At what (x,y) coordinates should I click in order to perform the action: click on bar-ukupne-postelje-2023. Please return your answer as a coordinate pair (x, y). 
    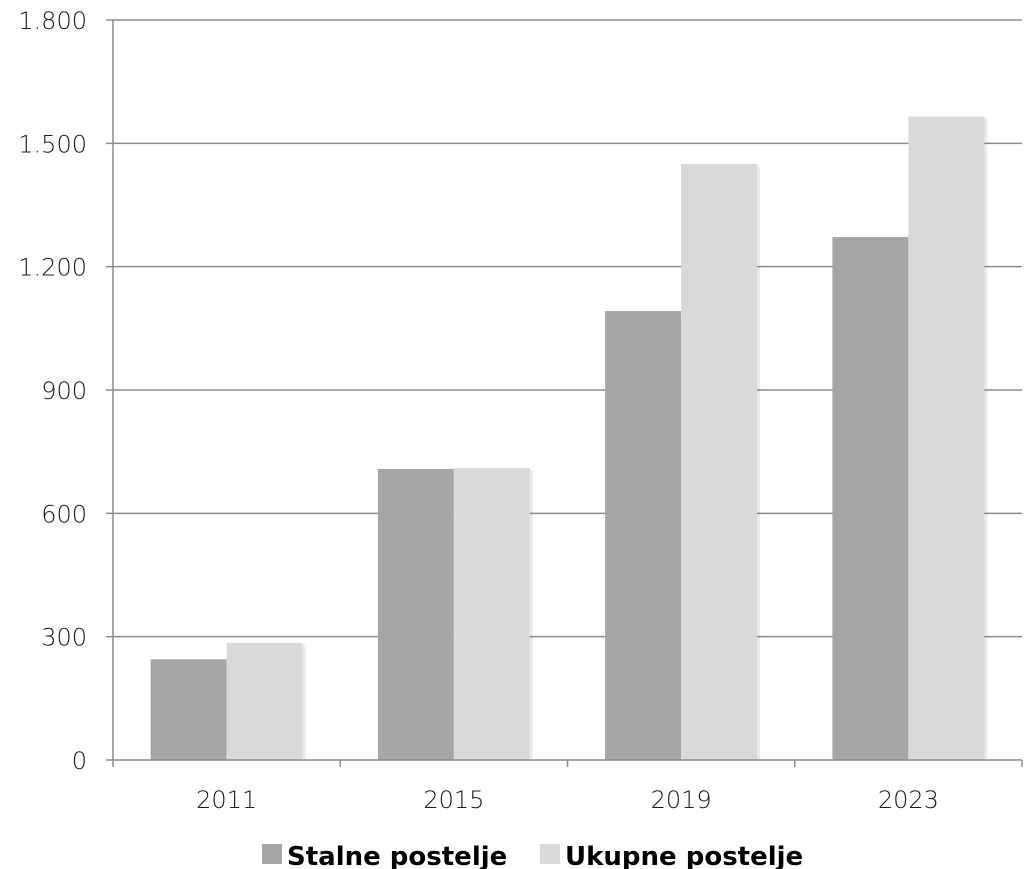
    Looking at the image, I should click on (946, 438).